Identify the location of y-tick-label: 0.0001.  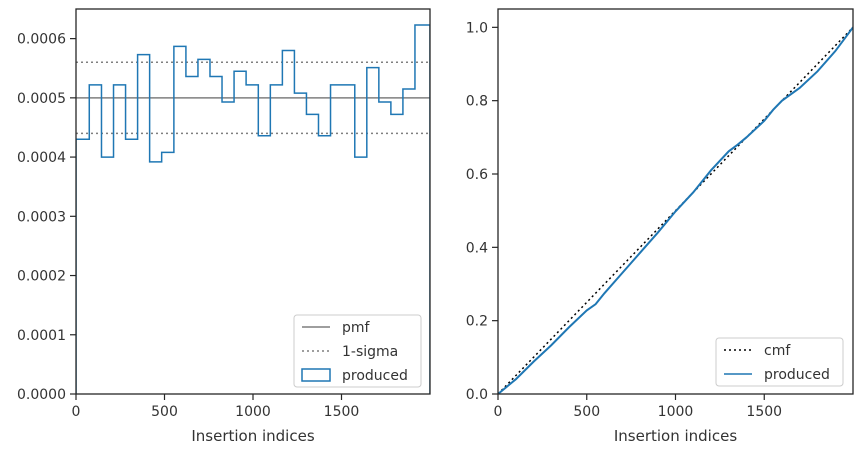
(41, 336).